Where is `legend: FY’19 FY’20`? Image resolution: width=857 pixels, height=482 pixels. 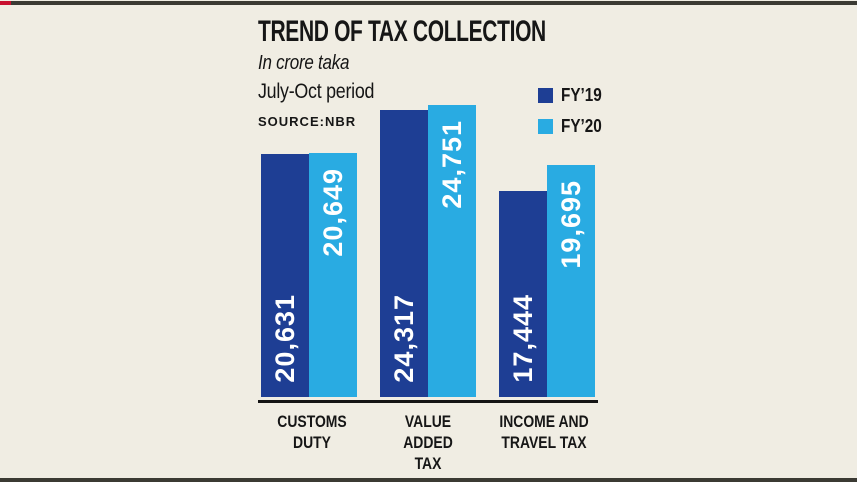 legend: FY’19 FY’20 is located at coordinates (573, 116).